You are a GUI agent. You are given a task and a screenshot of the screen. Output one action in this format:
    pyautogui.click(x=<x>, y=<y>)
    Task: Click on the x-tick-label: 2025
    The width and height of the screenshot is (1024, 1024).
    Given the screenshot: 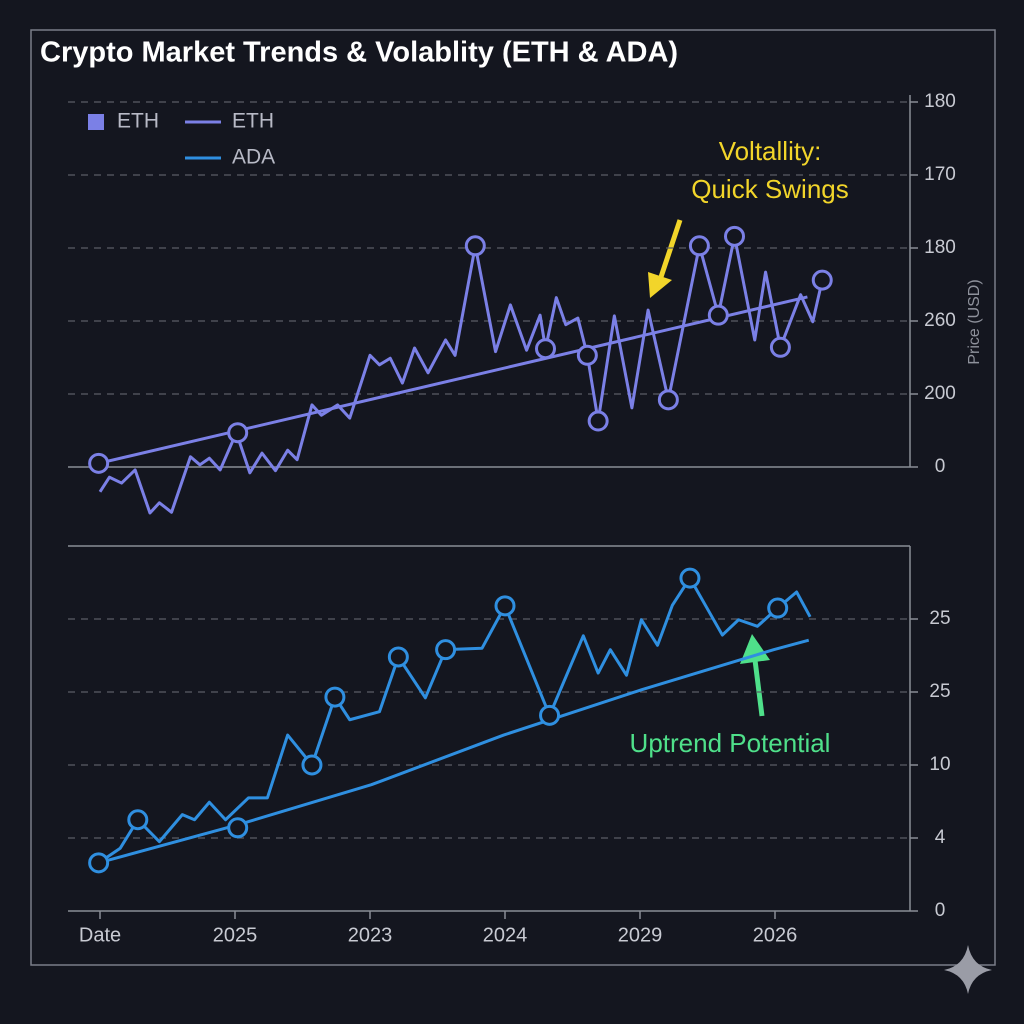 What is the action you would take?
    pyautogui.click(x=235, y=935)
    